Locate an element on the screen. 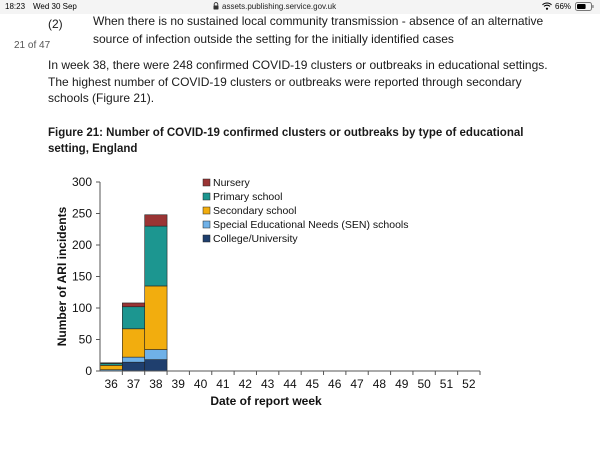 The width and height of the screenshot is (600, 450). x-tick-label: 43 is located at coordinates (268, 384).